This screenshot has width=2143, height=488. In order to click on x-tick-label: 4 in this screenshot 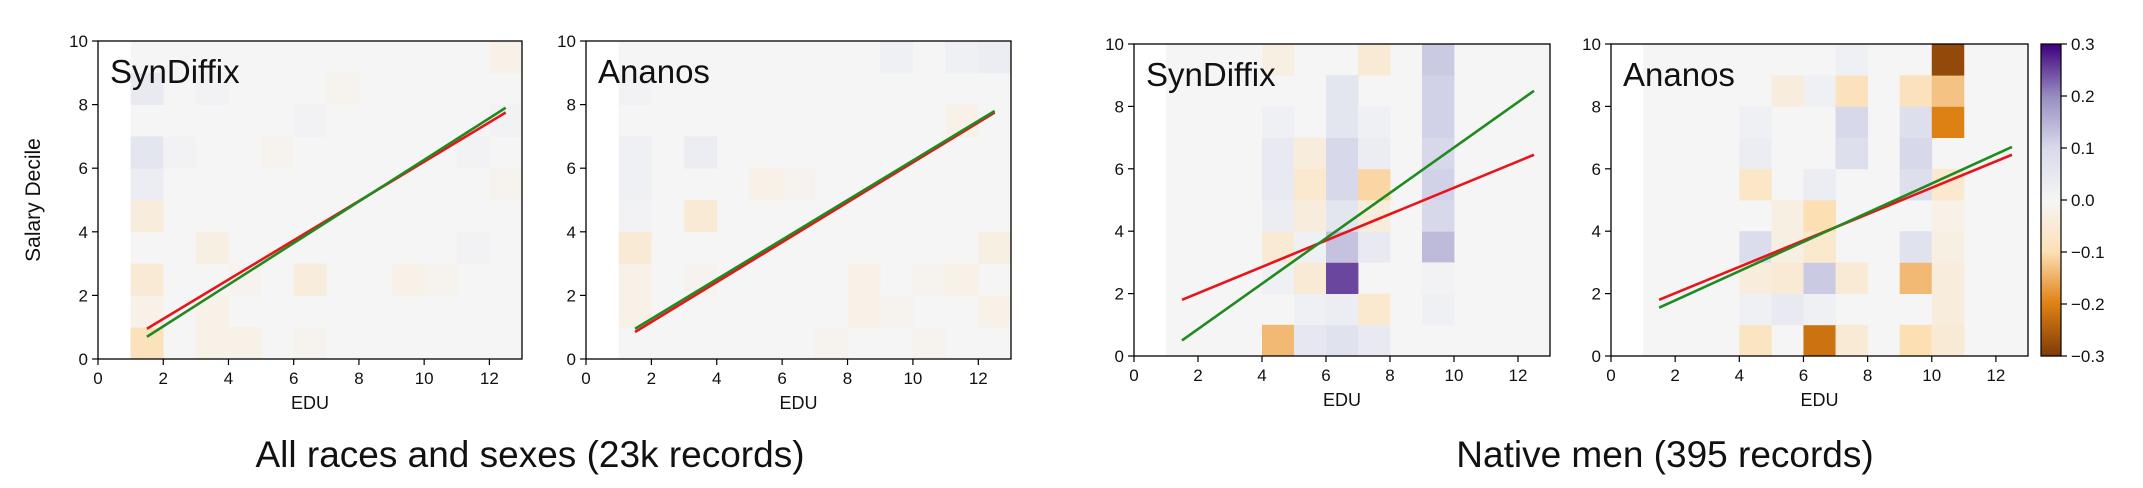, I will do `click(716, 378)`.